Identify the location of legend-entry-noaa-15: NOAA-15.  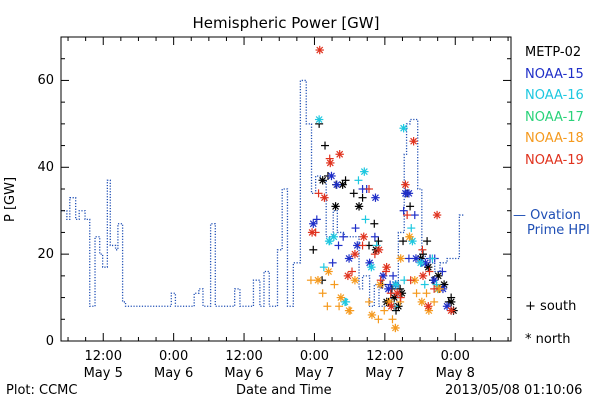
(554, 74).